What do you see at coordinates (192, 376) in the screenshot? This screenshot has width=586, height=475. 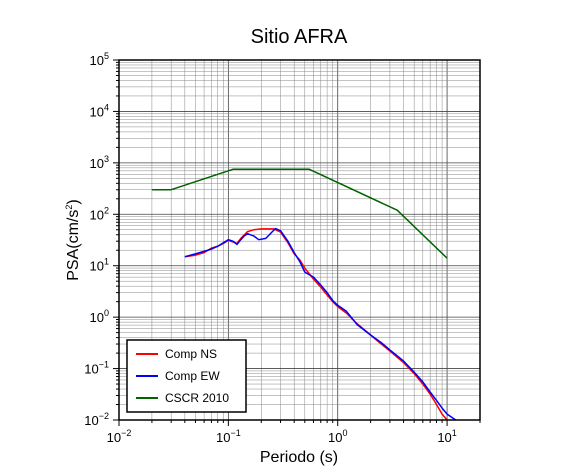 I see `legend-label-ew: Comp EW` at bounding box center [192, 376].